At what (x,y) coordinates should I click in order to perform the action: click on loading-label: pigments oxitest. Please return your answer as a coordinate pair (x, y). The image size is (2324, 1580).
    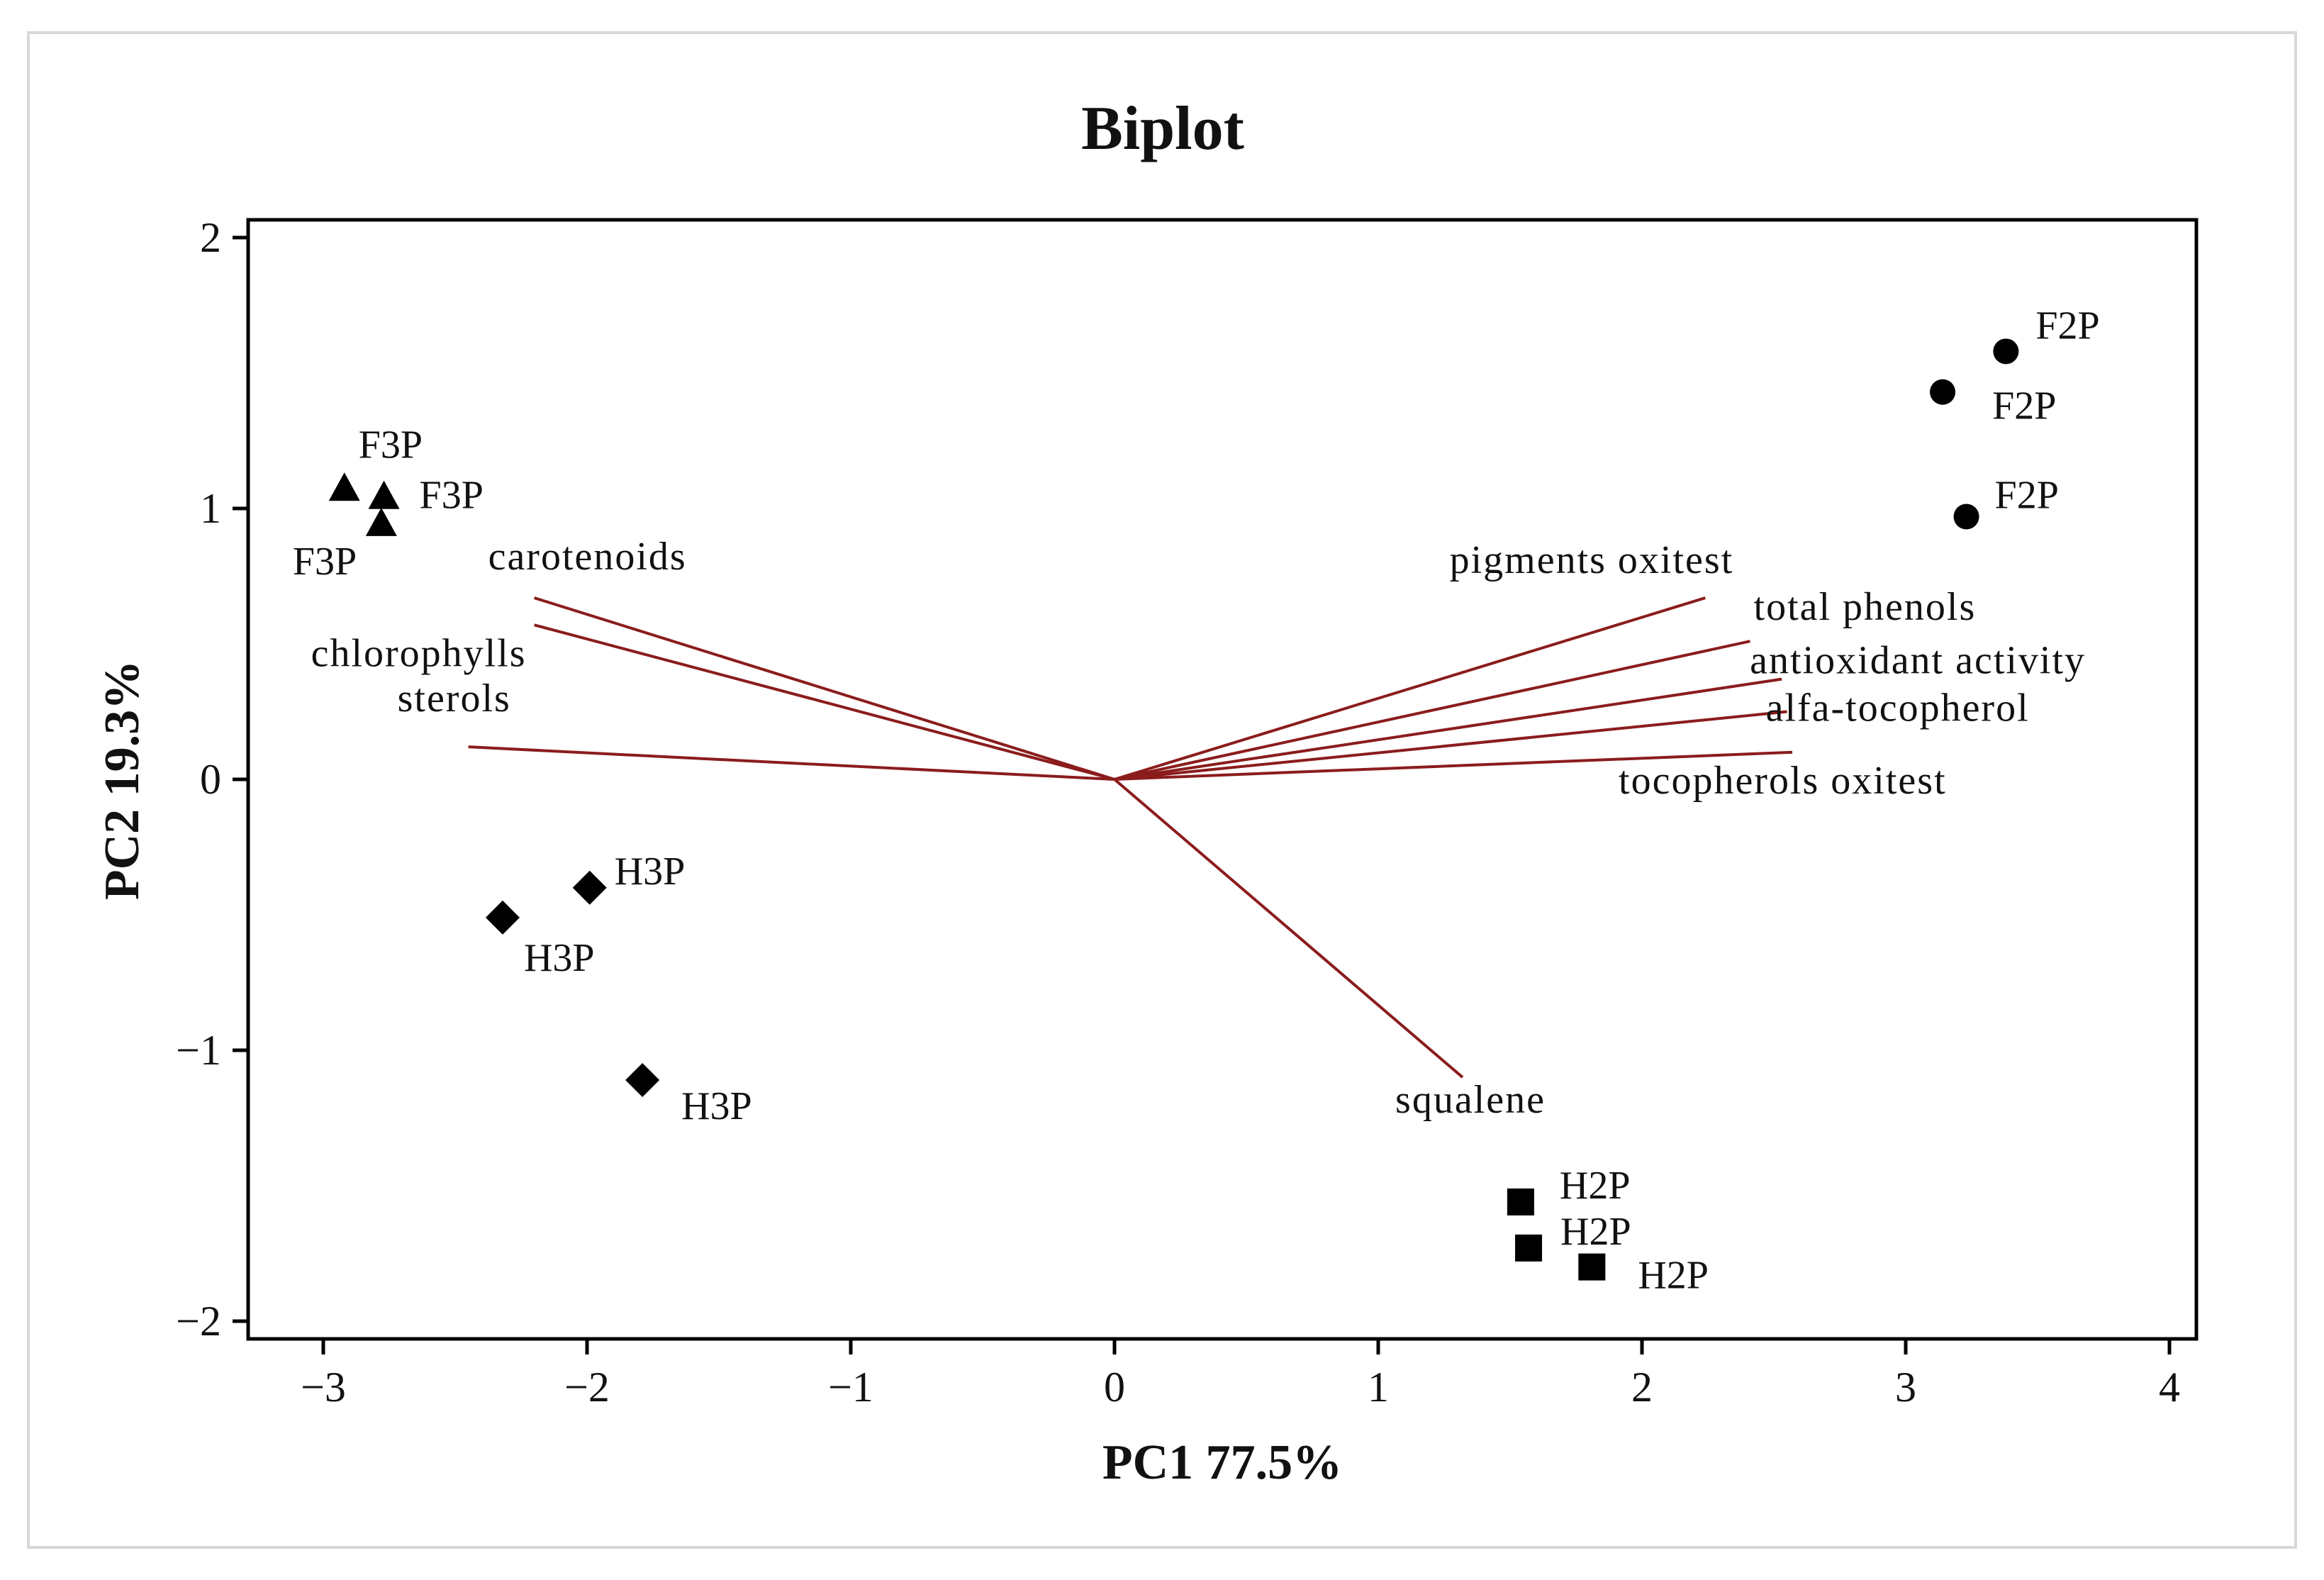
    Looking at the image, I should click on (1592, 560).